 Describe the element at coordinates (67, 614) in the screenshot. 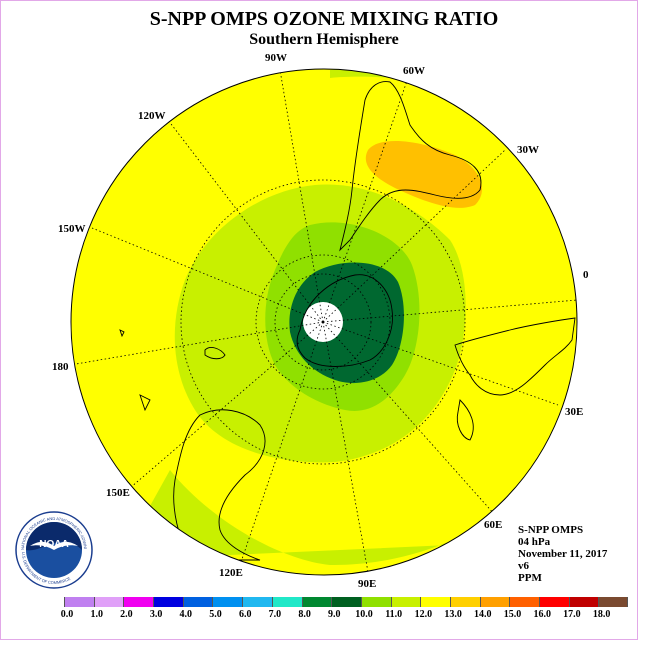

I see `colorbar-tick-label: 0.0` at that location.